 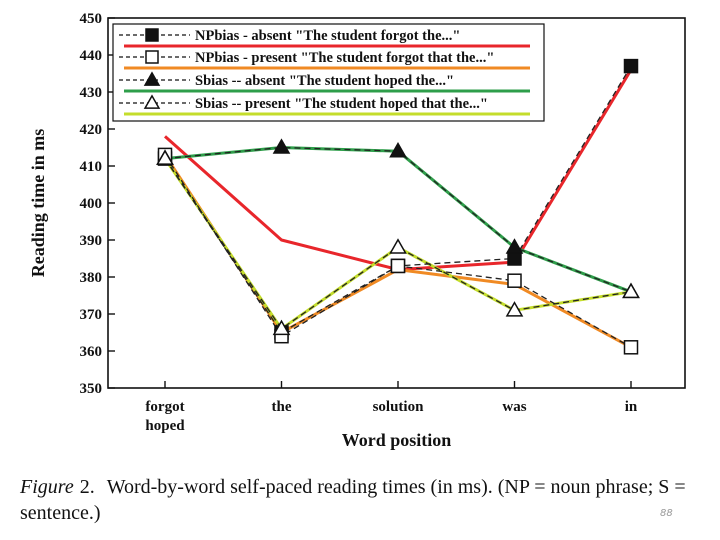 What do you see at coordinates (91, 278) in the screenshot?
I see `y-tick-label: 380` at bounding box center [91, 278].